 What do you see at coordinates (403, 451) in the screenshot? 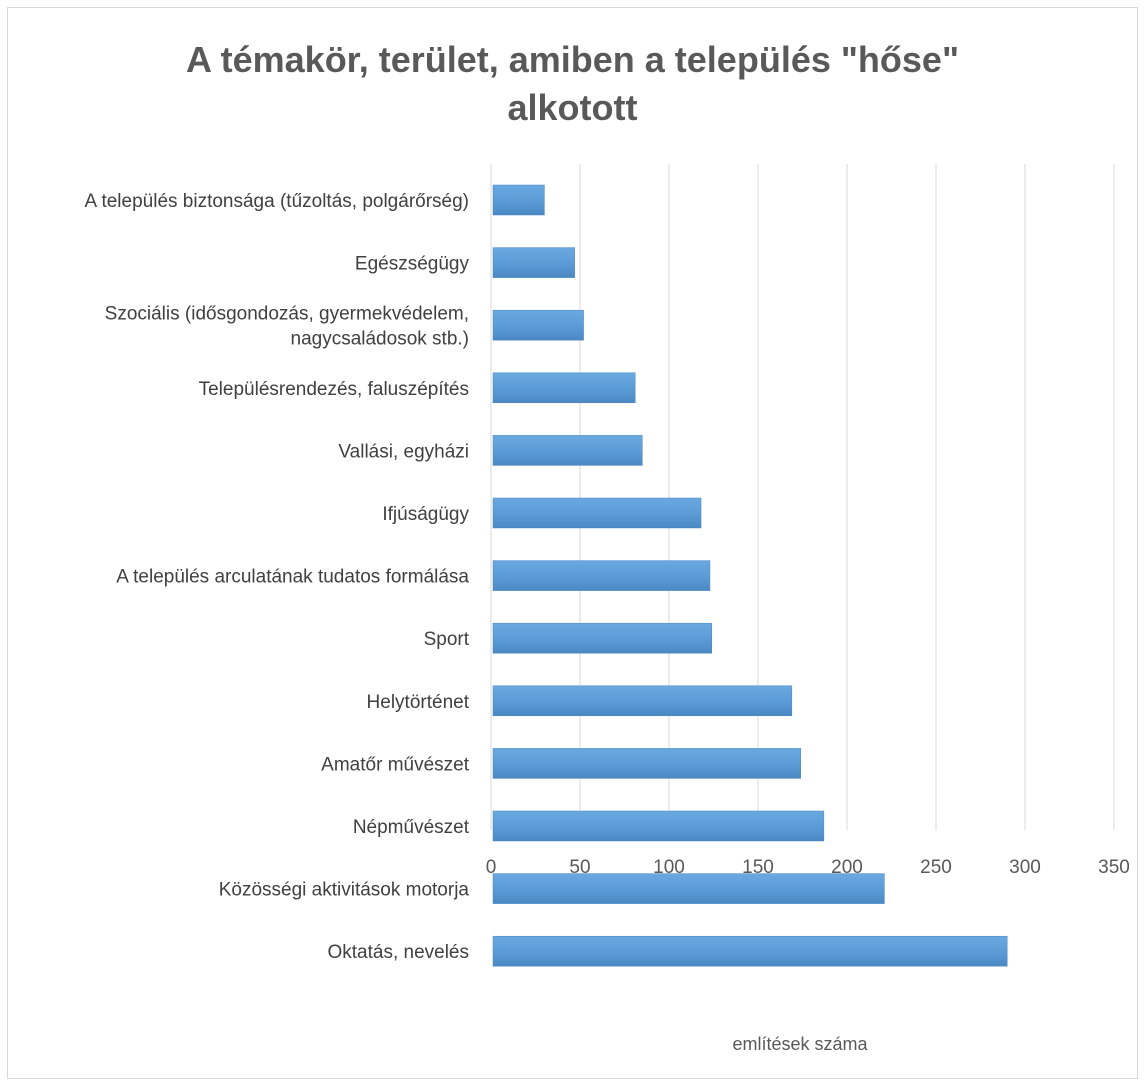
I see `category-label: Vallási, egyházi` at bounding box center [403, 451].